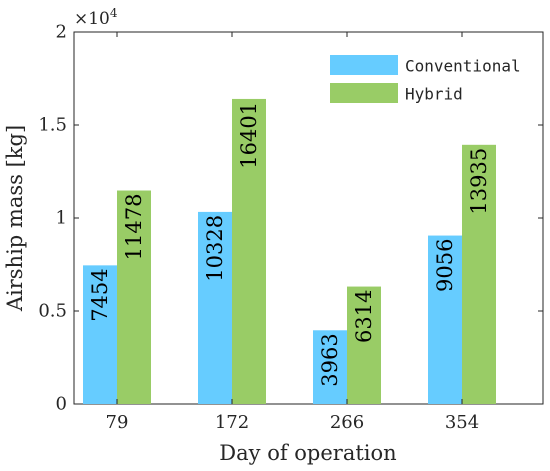 This screenshot has width=550, height=471. What do you see at coordinates (307, 453) in the screenshot?
I see `x-axis-label: Day of operation` at bounding box center [307, 453].